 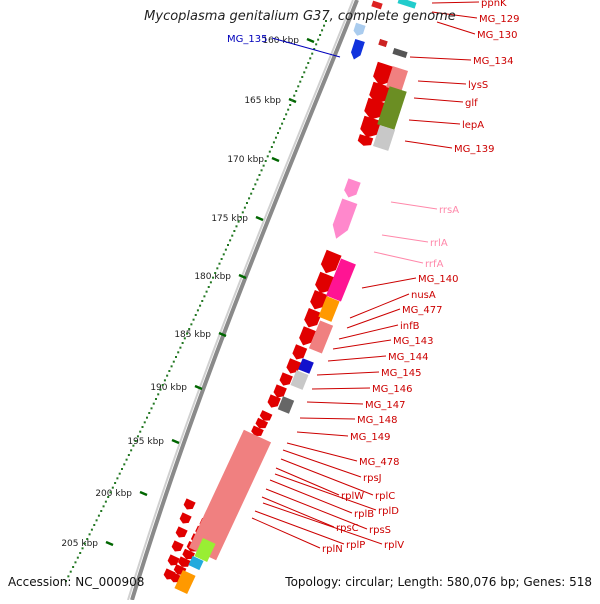 What do you see at coordinates (347, 528) in the screenshot?
I see `gene-label-rpsc: rpsC` at bounding box center [347, 528].